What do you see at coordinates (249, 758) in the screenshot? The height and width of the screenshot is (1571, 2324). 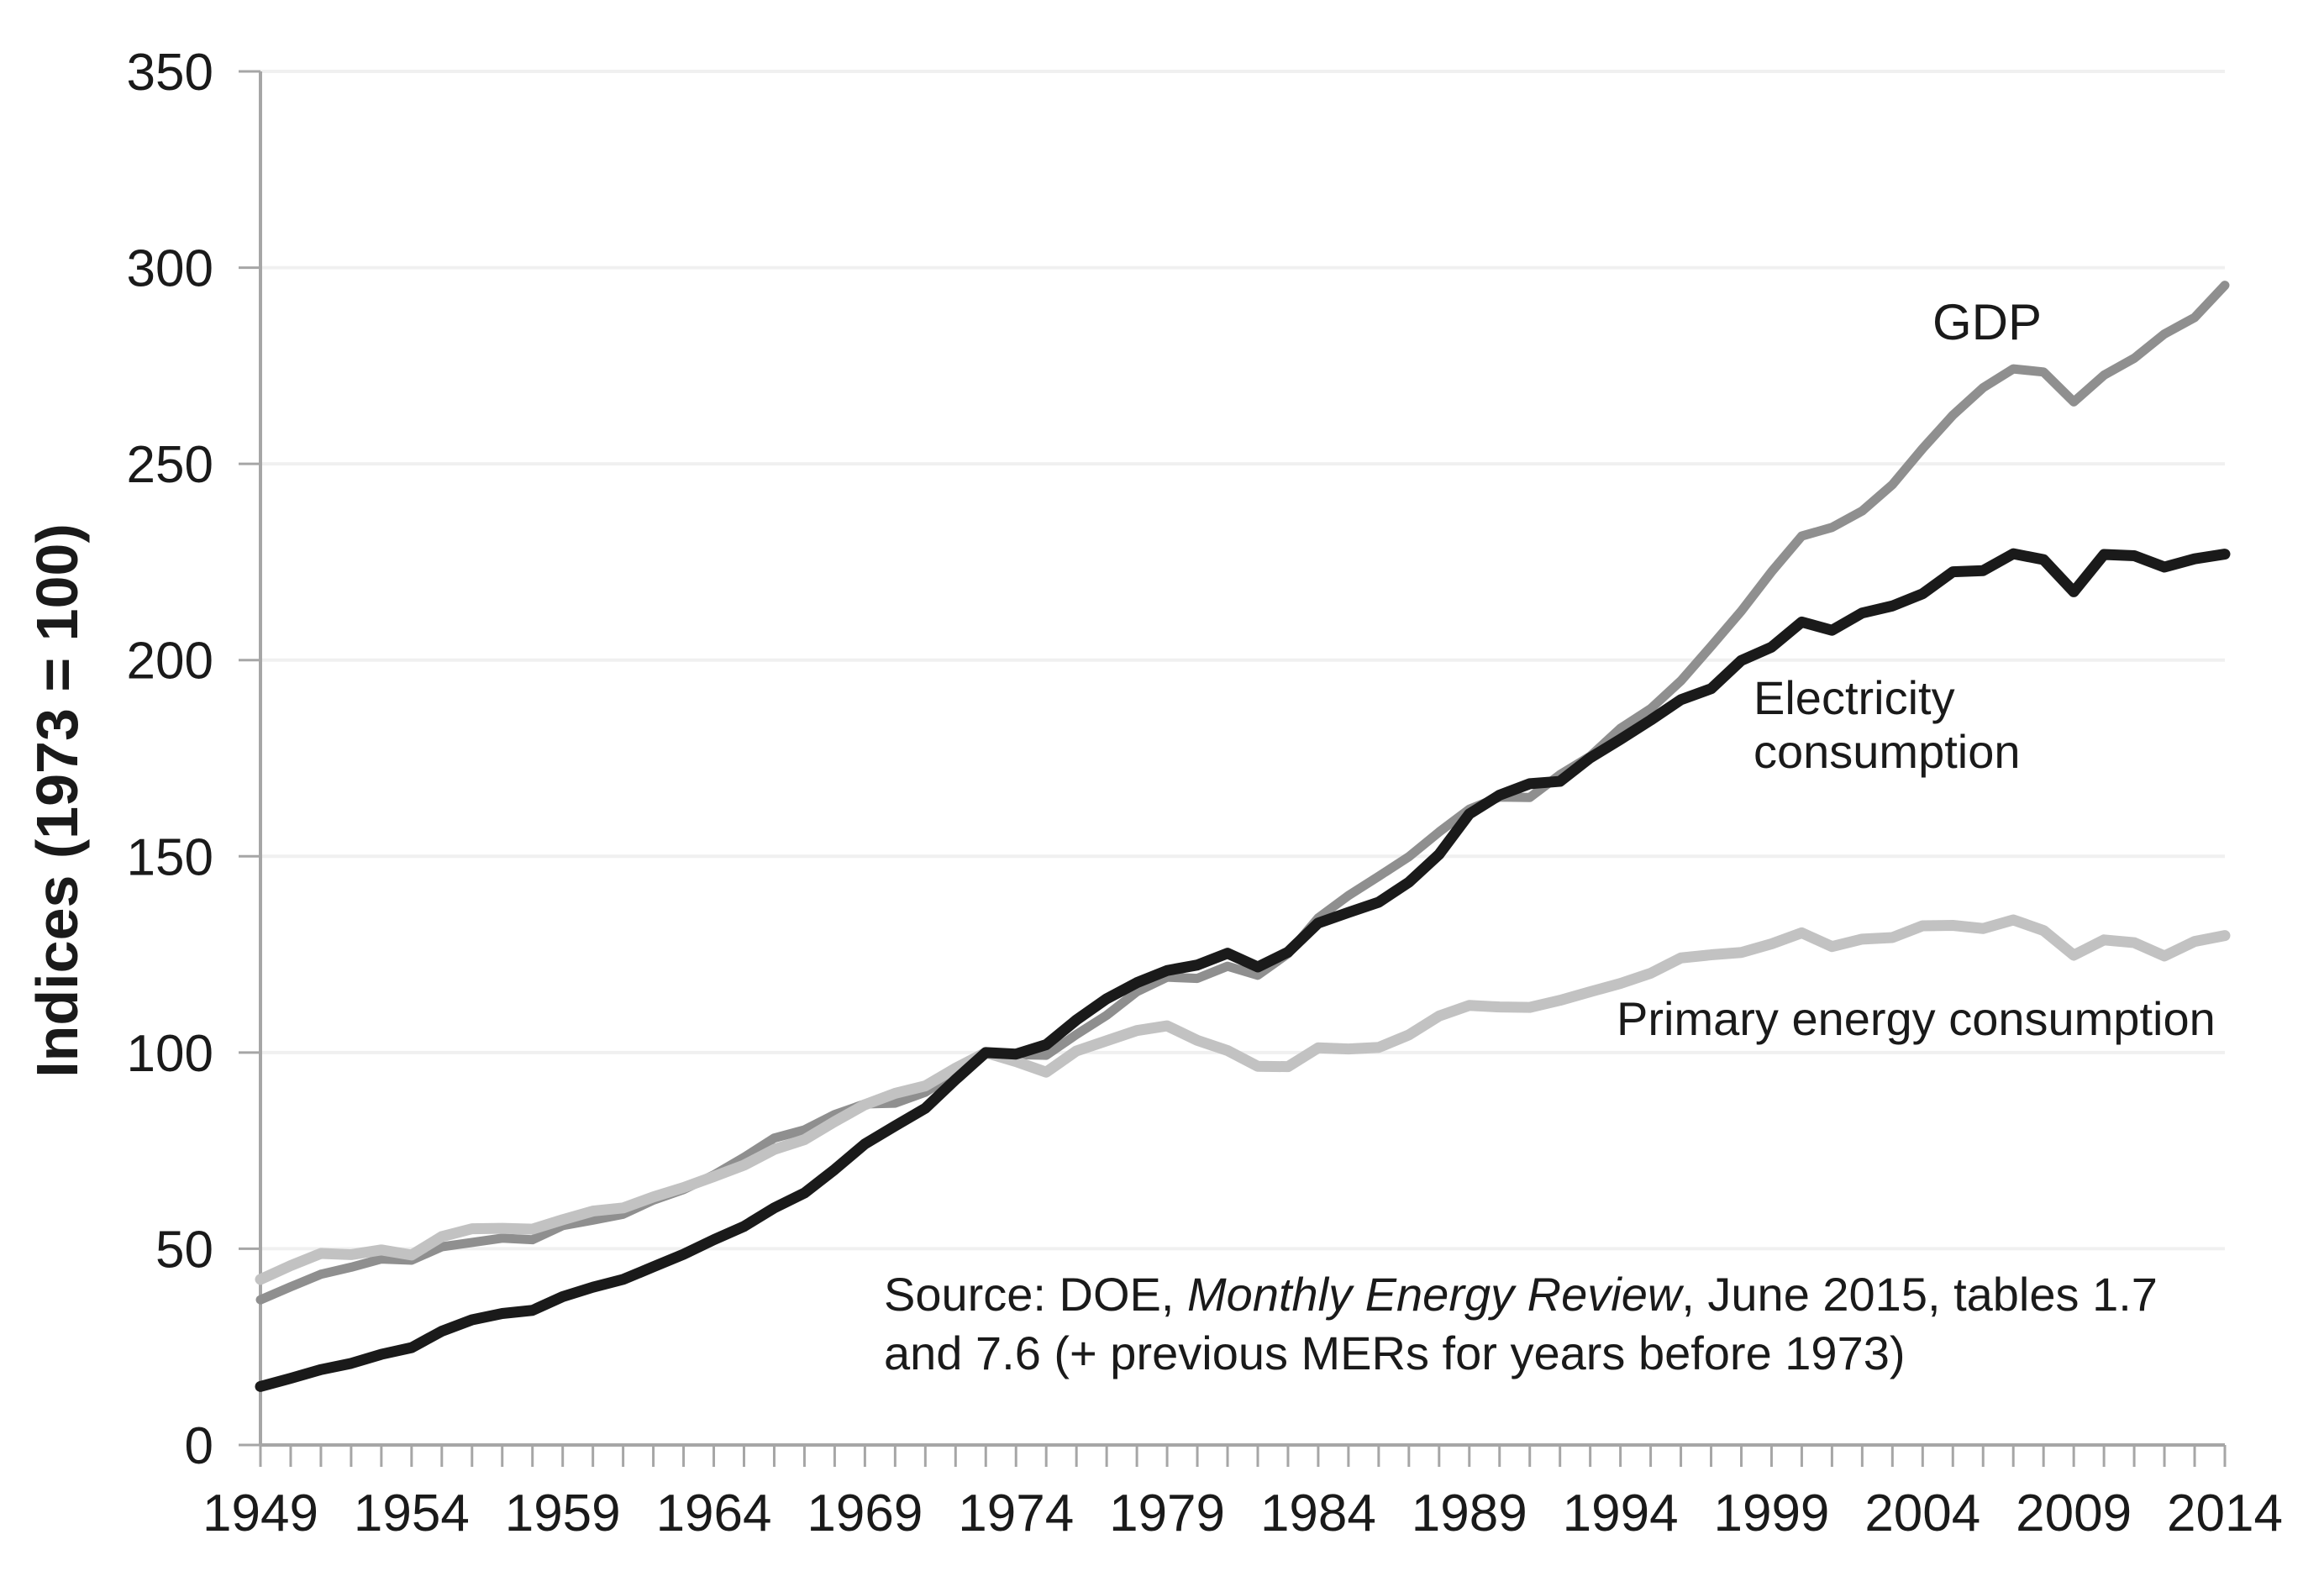 I see `y-axis-ticks` at bounding box center [249, 758].